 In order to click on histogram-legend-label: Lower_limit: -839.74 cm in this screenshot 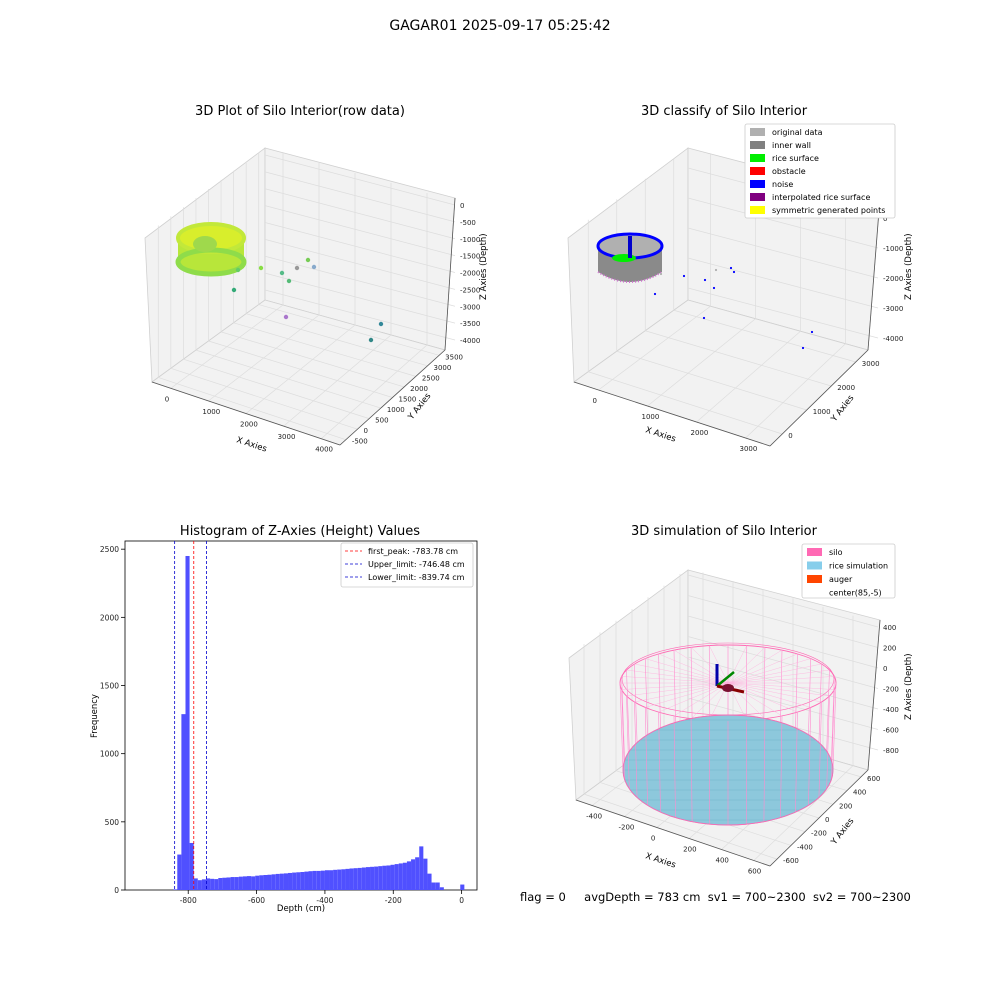, I will do `click(416, 577)`.